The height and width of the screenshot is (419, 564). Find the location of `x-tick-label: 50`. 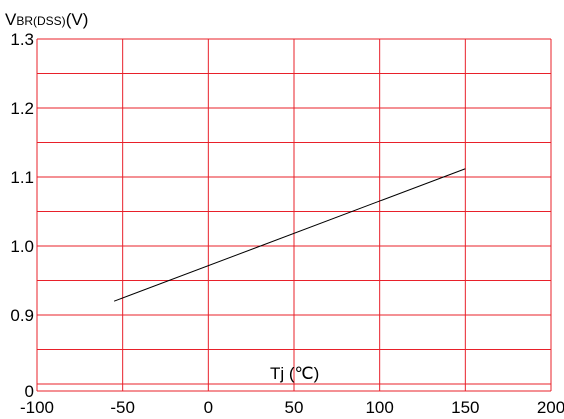

x-tick-label: 50 is located at coordinates (294, 407).